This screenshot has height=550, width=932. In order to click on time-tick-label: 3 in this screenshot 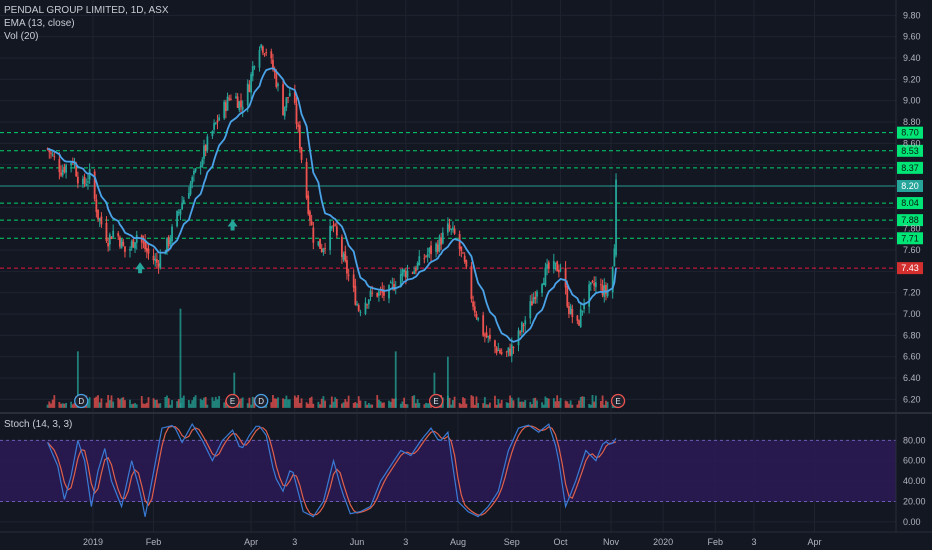, I will do `click(753, 542)`.